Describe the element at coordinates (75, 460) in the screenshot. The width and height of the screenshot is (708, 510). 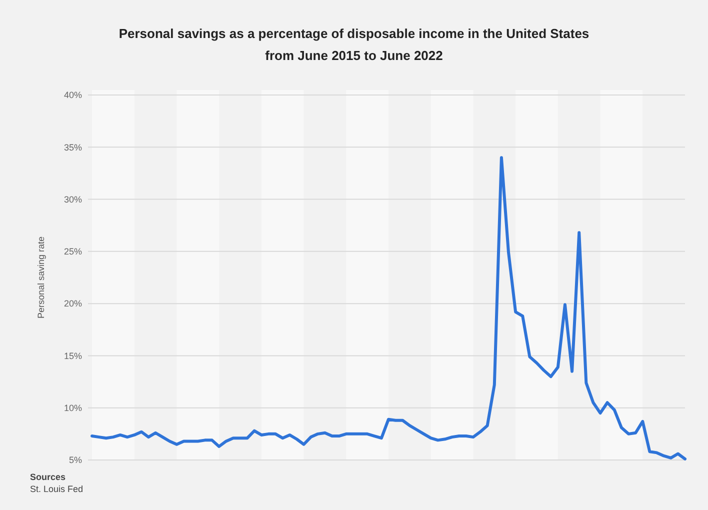
I see `y-tick-label: 5%` at that location.